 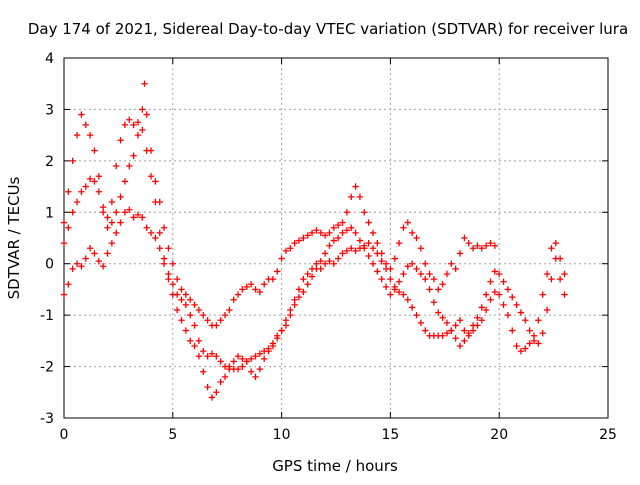 I want to click on y-tick-label: 4, so click(x=49, y=59).